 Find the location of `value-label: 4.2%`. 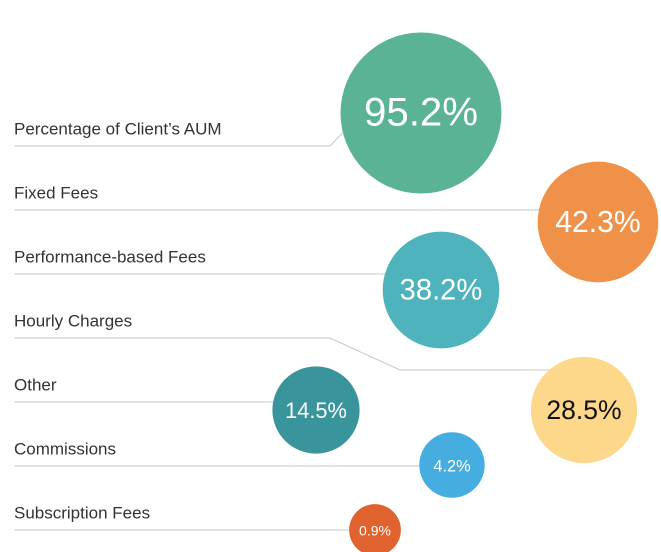

value-label: 4.2% is located at coordinates (451, 466).